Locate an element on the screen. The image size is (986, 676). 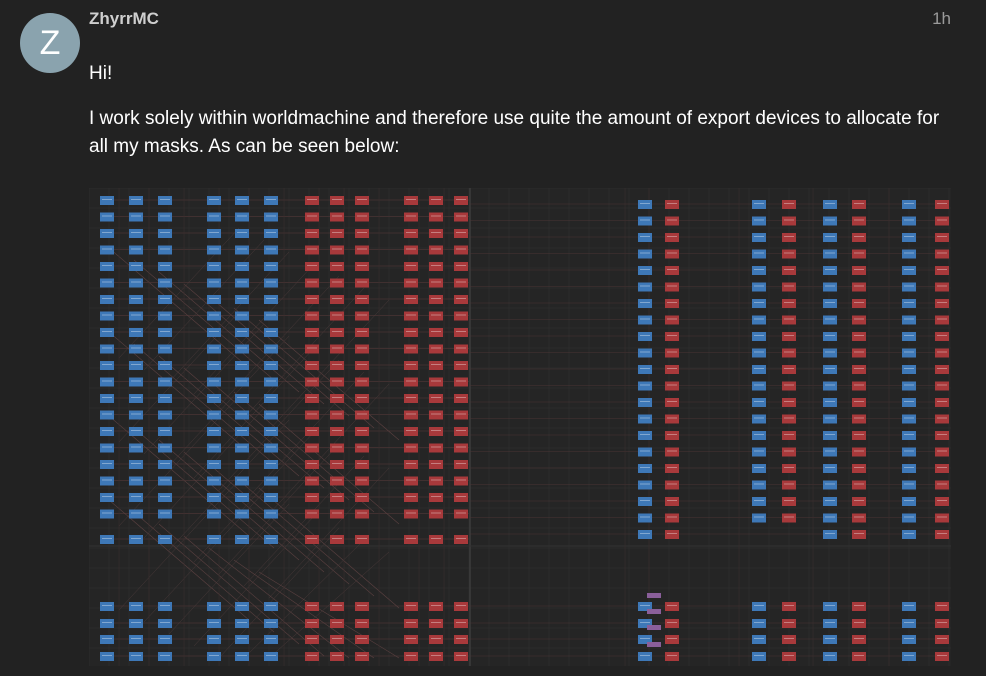
post-date: 1h is located at coordinates (941, 18).